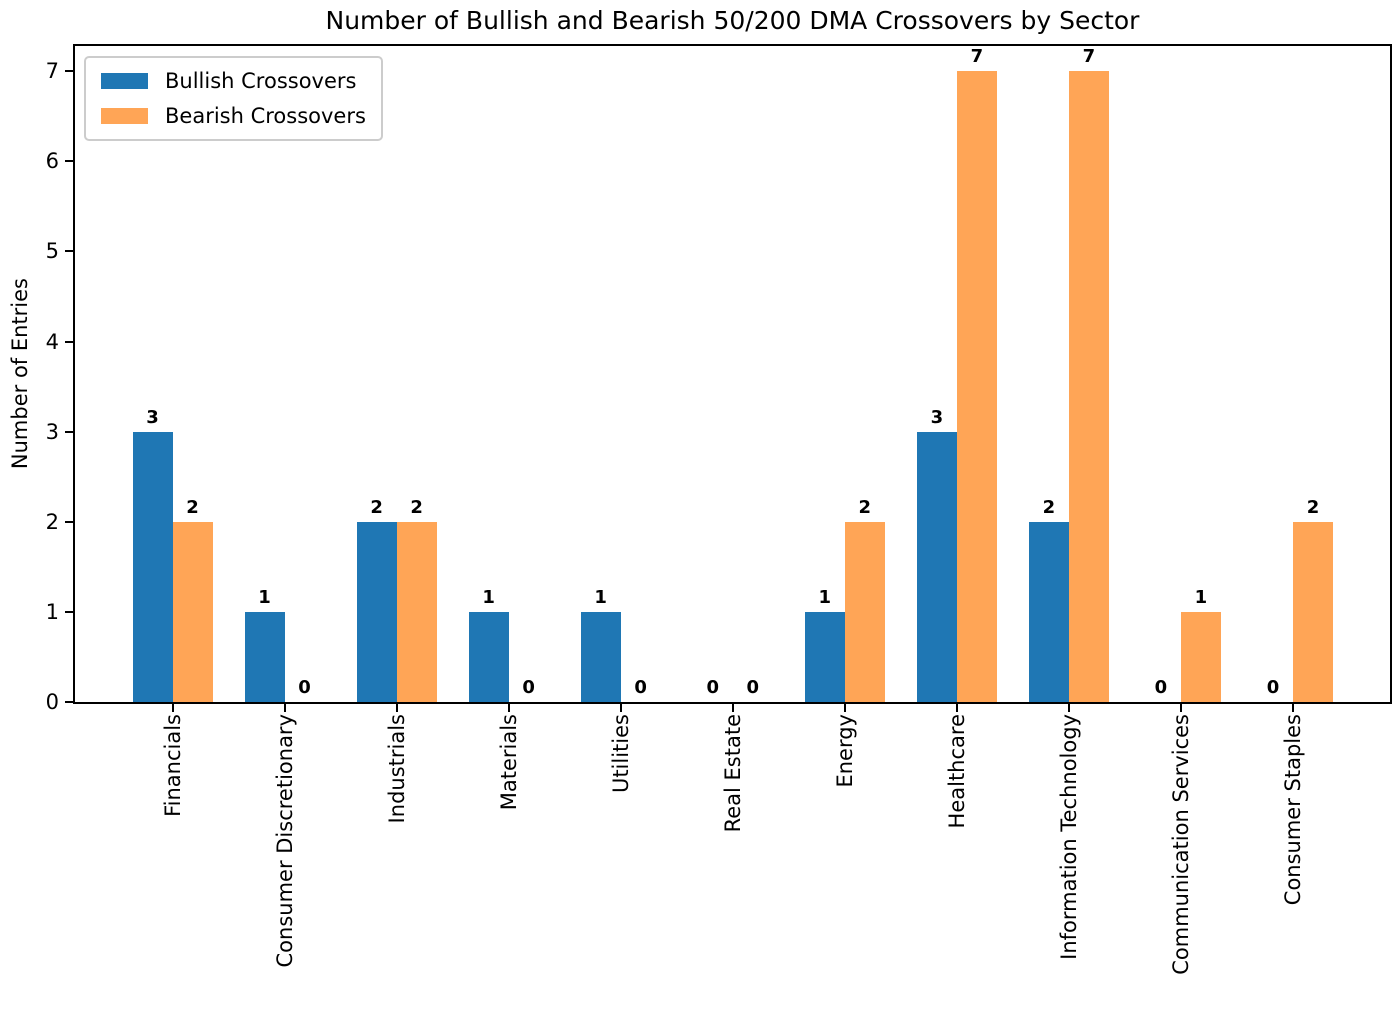 The image size is (1398, 1014). What do you see at coordinates (732, 773) in the screenshot?
I see `x-tick-label: Real Estate` at bounding box center [732, 773].